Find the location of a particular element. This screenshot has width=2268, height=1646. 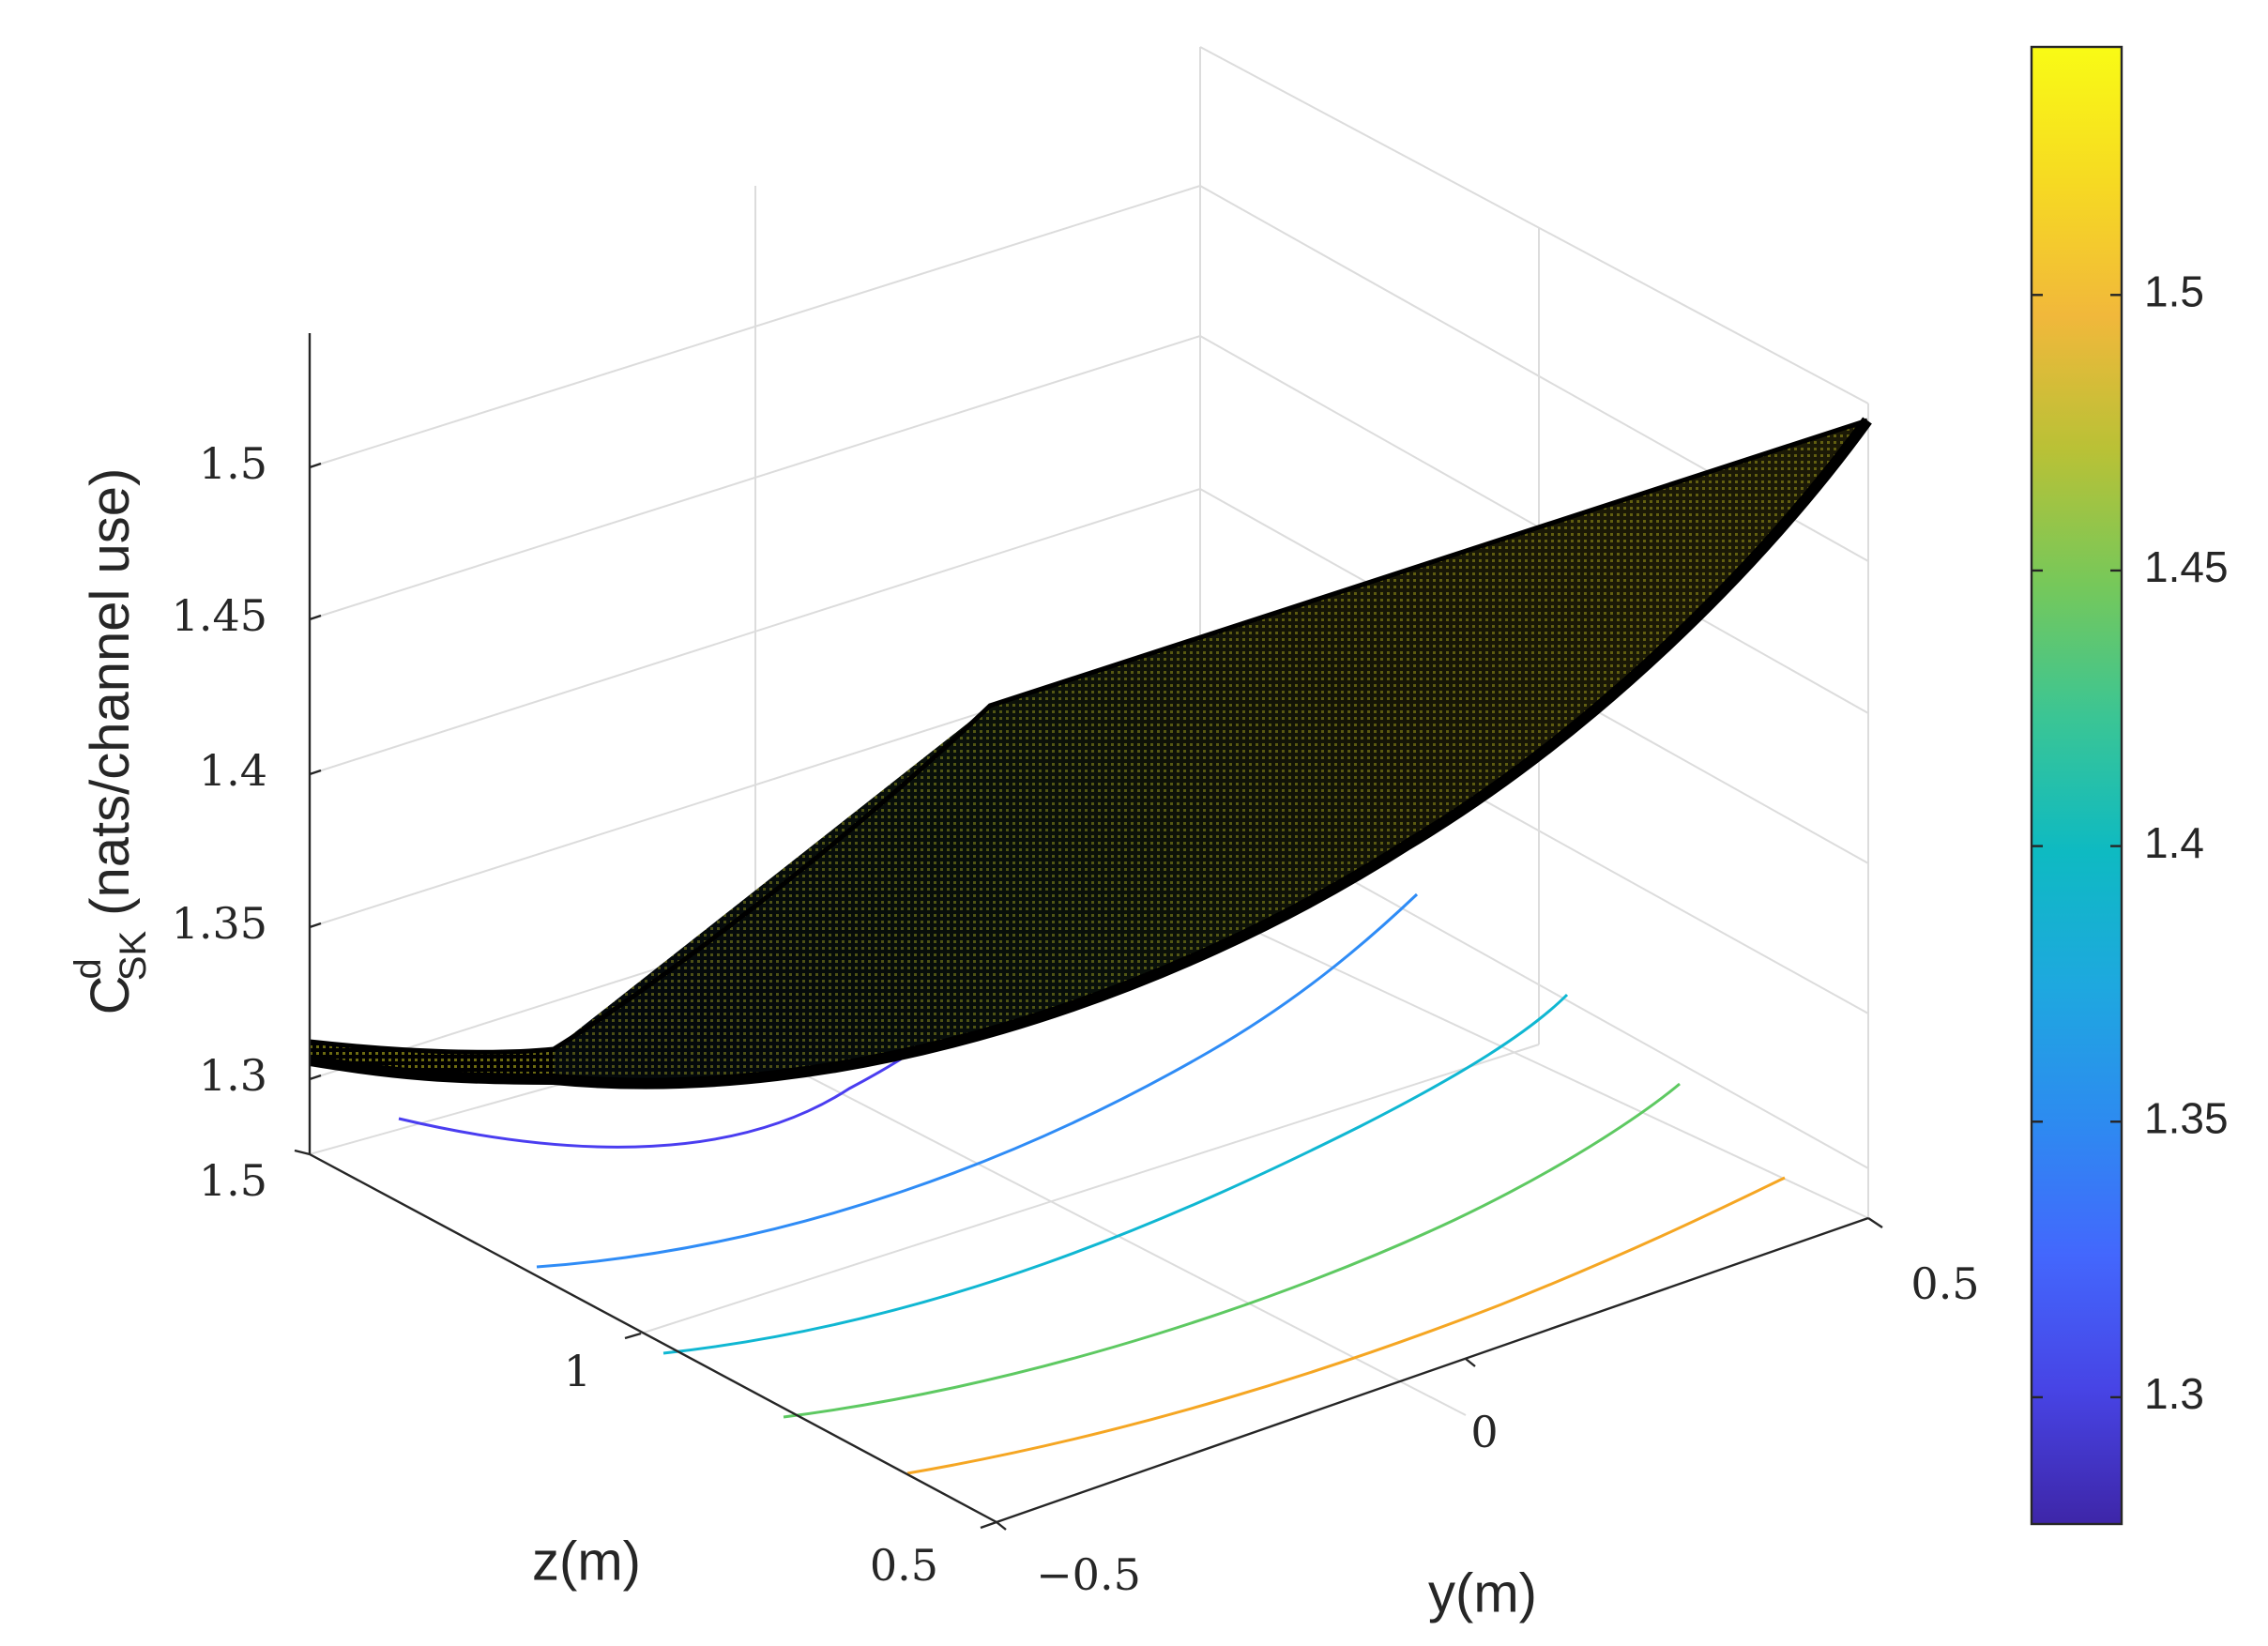

depth-tick-label: 0.5 is located at coordinates (904, 1565).